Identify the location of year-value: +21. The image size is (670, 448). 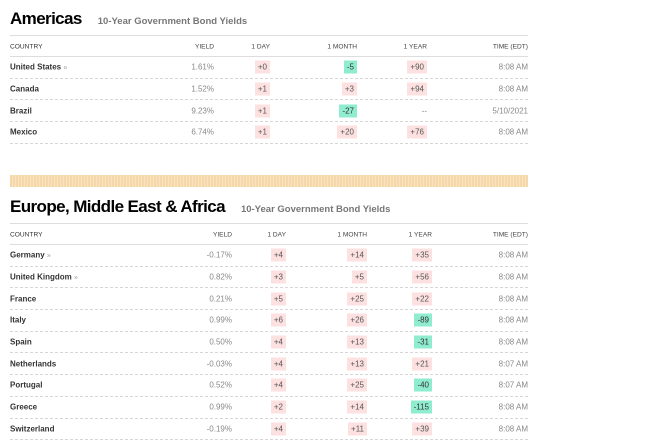
(422, 364).